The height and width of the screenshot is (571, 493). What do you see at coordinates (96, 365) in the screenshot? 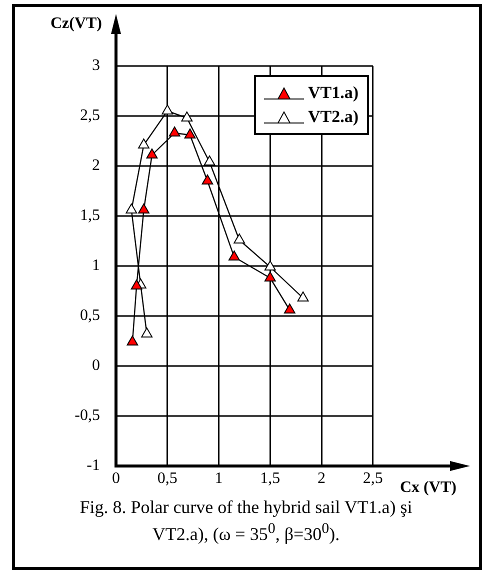
I see `y-tick-label: 0` at bounding box center [96, 365].